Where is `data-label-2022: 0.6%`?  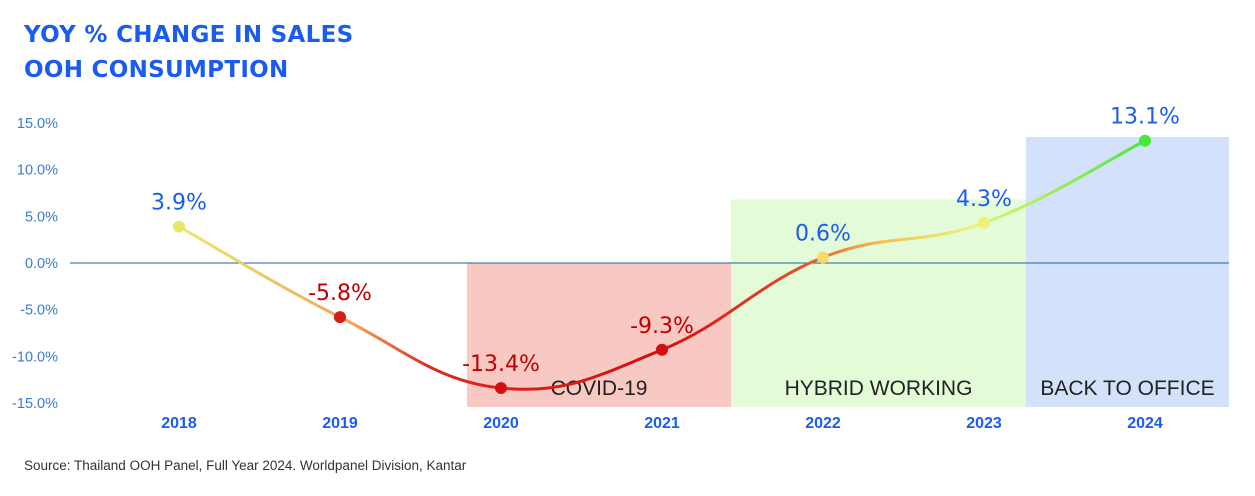
data-label-2022: 0.6% is located at coordinates (823, 233).